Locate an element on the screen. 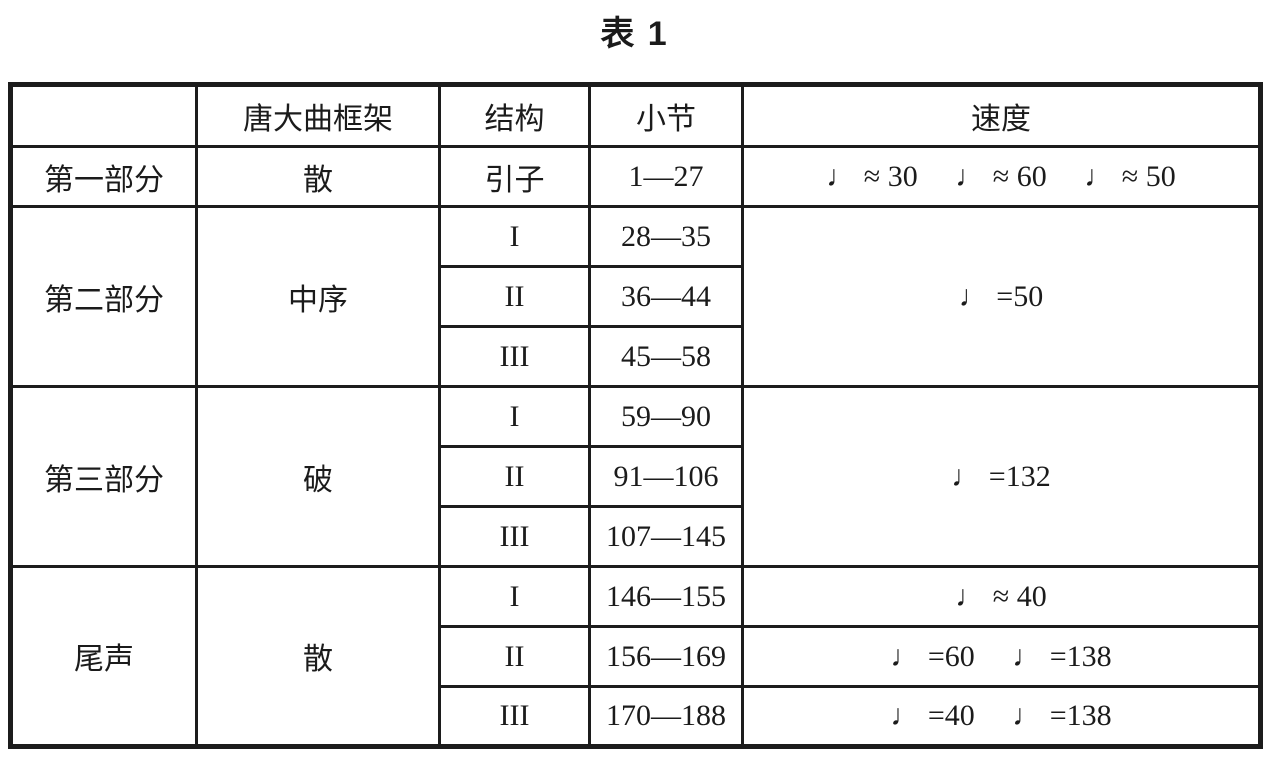  table-row: II 91—106 is located at coordinates (636, 476).